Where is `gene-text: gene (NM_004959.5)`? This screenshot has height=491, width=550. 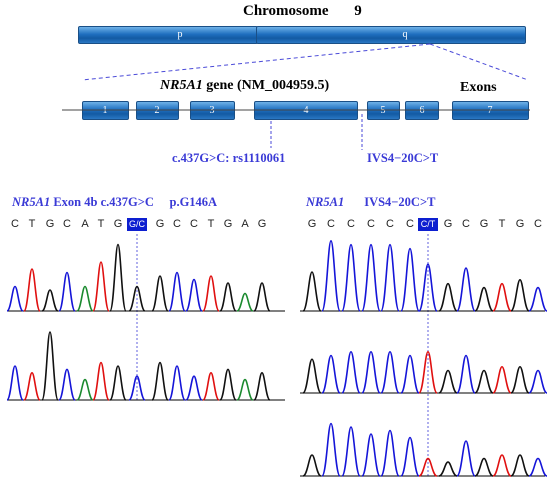 gene-text: gene (NM_004959.5) is located at coordinates (266, 85).